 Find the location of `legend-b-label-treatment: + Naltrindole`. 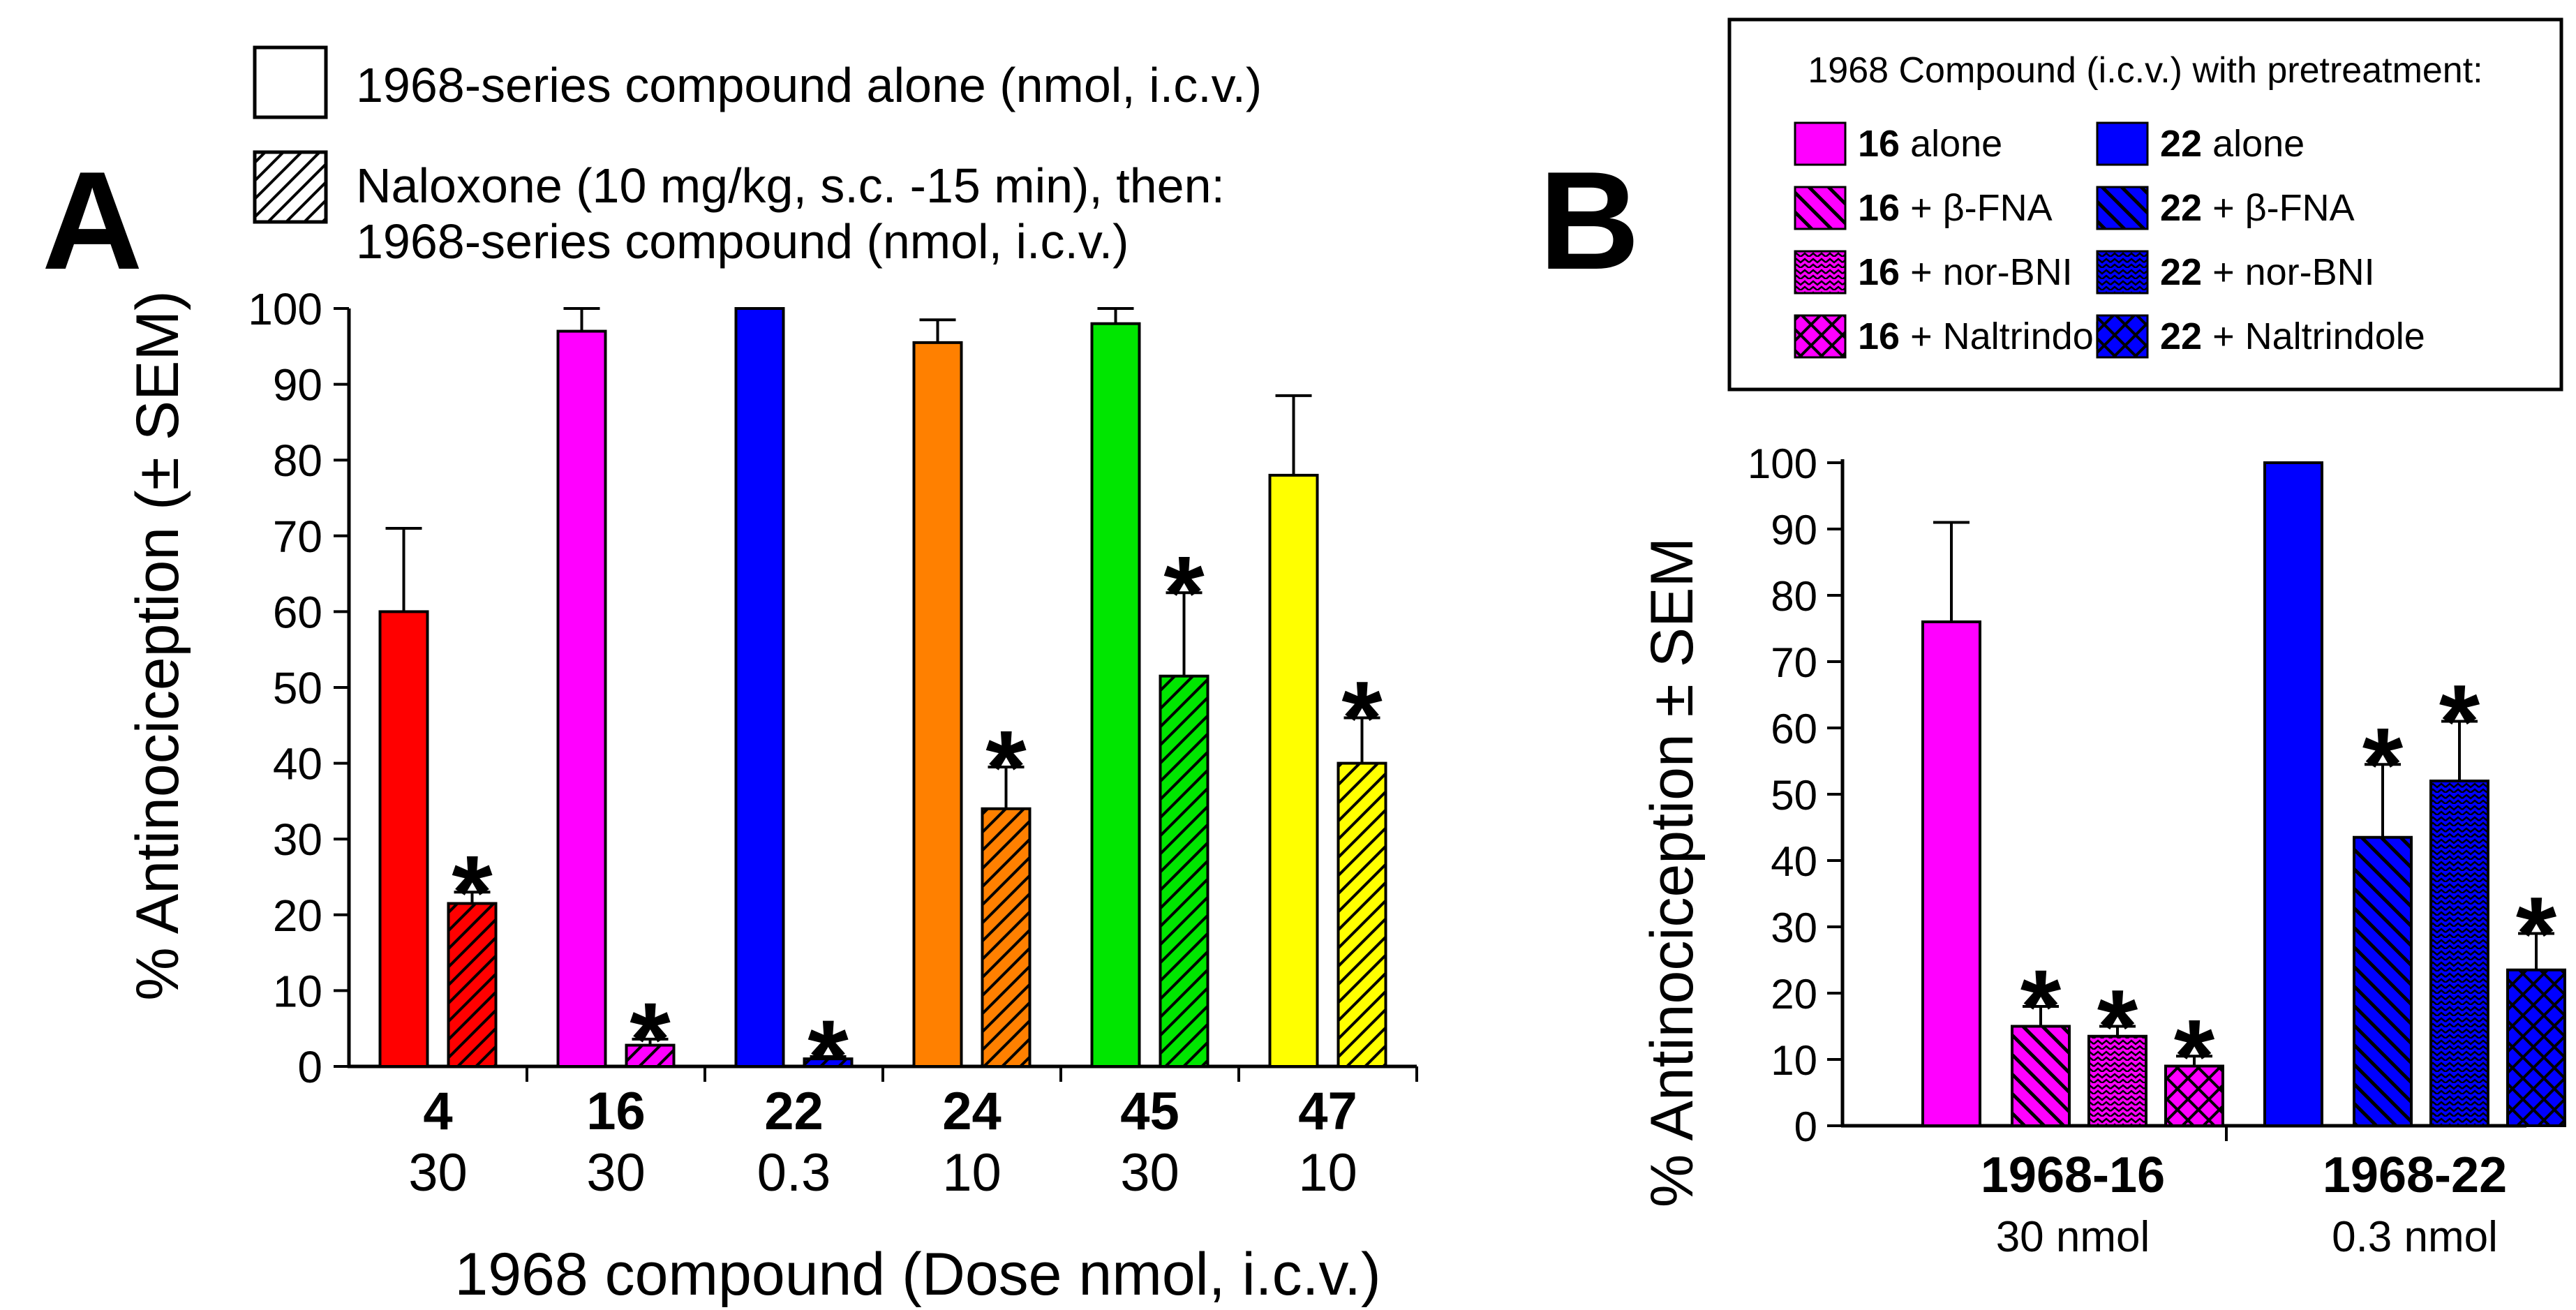

legend-b-label-treatment: + Naltrindole is located at coordinates (2313, 336).